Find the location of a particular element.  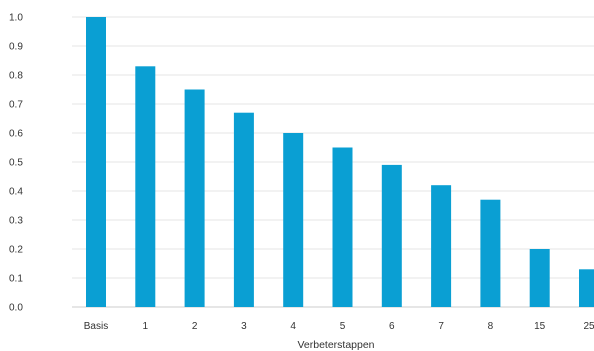

y-tick-label: 0.8 is located at coordinates (16, 76).